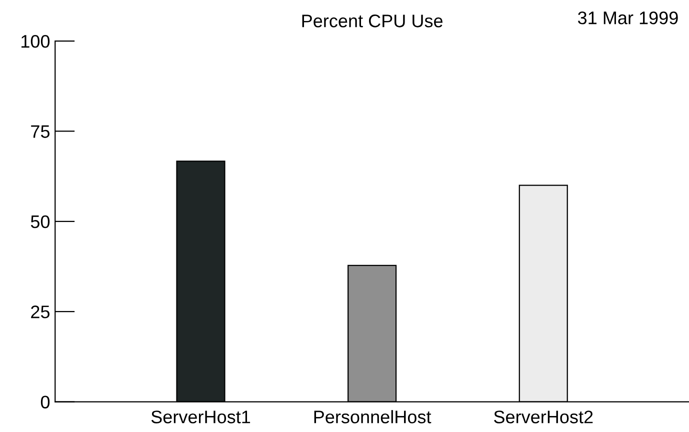 Image resolution: width=689 pixels, height=432 pixels. I want to click on y-tick-label: 25, so click(40, 312).